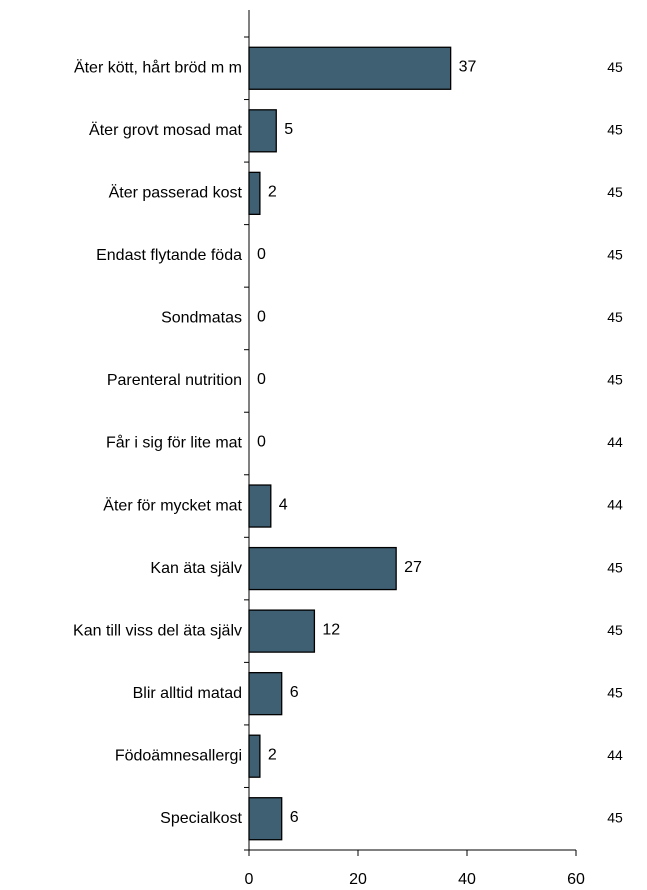 The image size is (647, 890). I want to click on value-label: 27, so click(413, 567).